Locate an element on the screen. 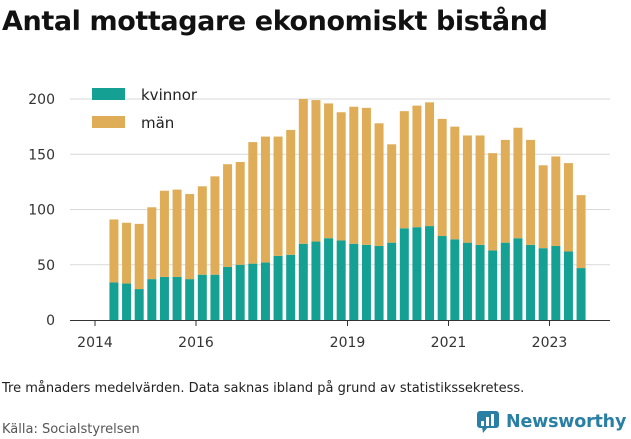 The height and width of the screenshot is (439, 631). chart-title: Antal mottagare ekonomiskt bistånd is located at coordinates (275, 21).